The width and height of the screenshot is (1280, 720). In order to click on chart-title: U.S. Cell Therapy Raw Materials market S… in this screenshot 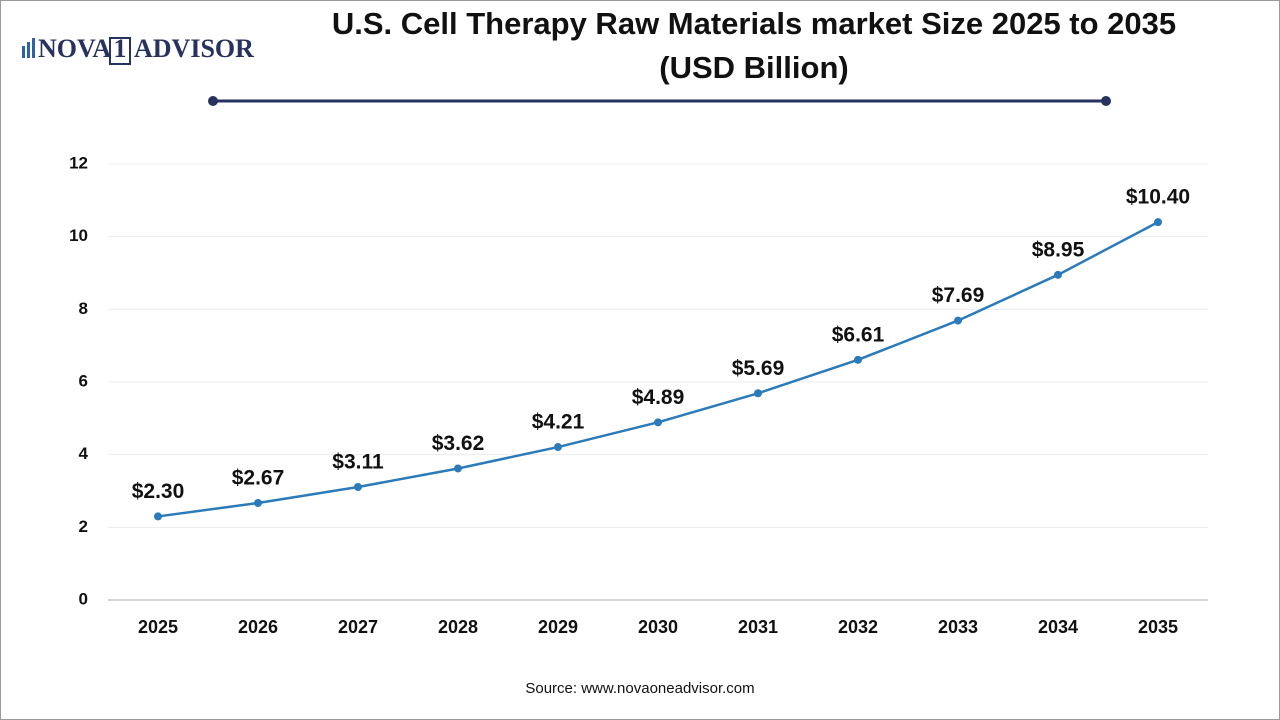, I will do `click(754, 23)`.